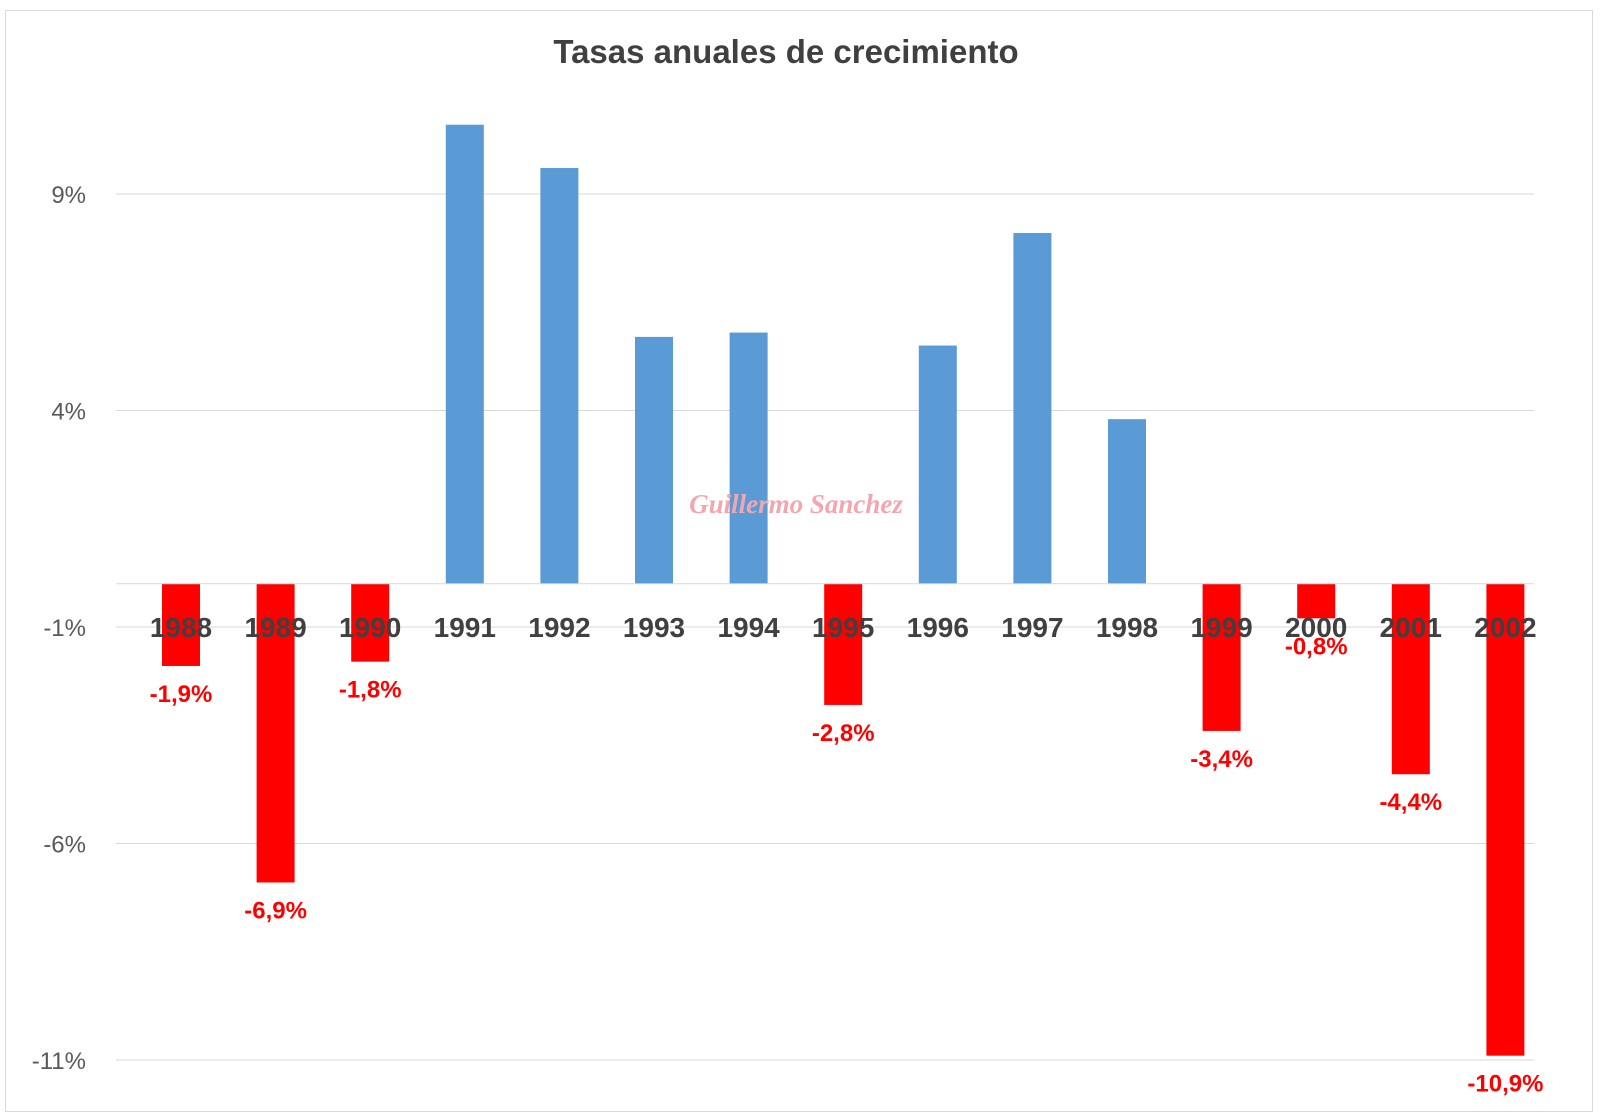 Image resolution: width=1600 pixels, height=1120 pixels. Describe the element at coordinates (1316, 601) in the screenshot. I see `bar-2000` at that location.